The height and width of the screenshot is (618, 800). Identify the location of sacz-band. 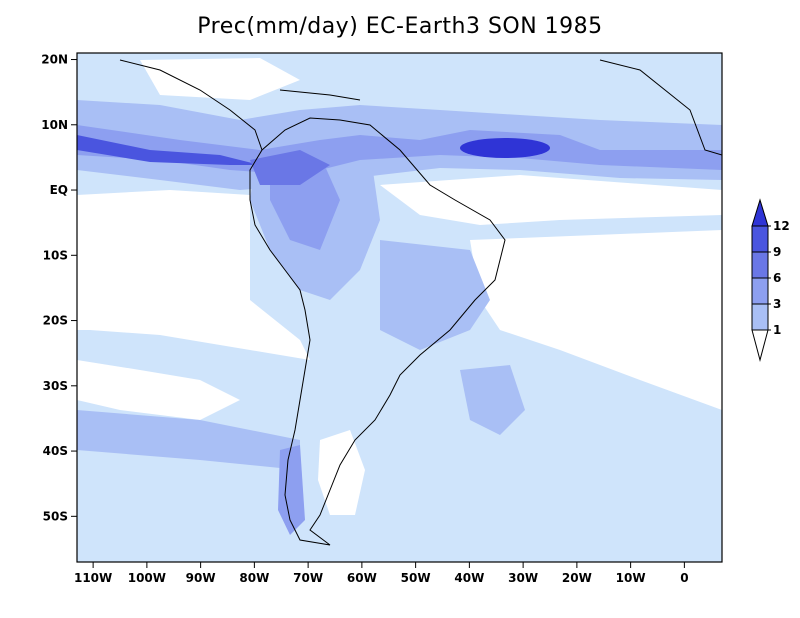
(435, 295).